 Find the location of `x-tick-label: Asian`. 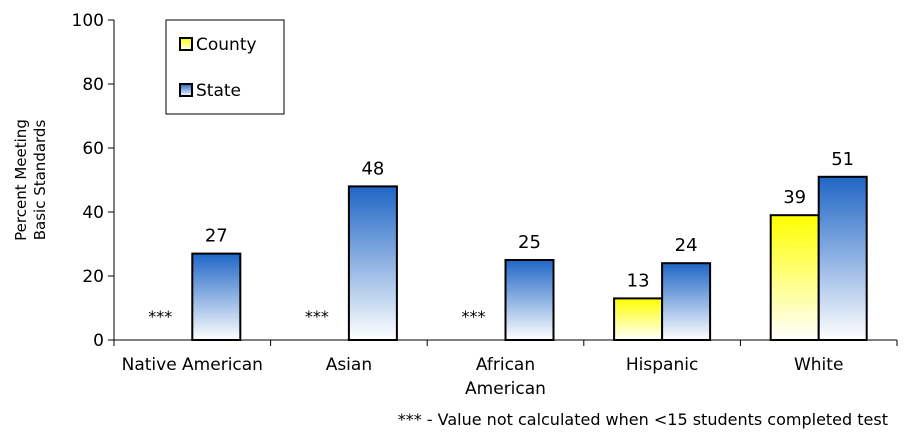

x-tick-label: Asian is located at coordinates (349, 365).